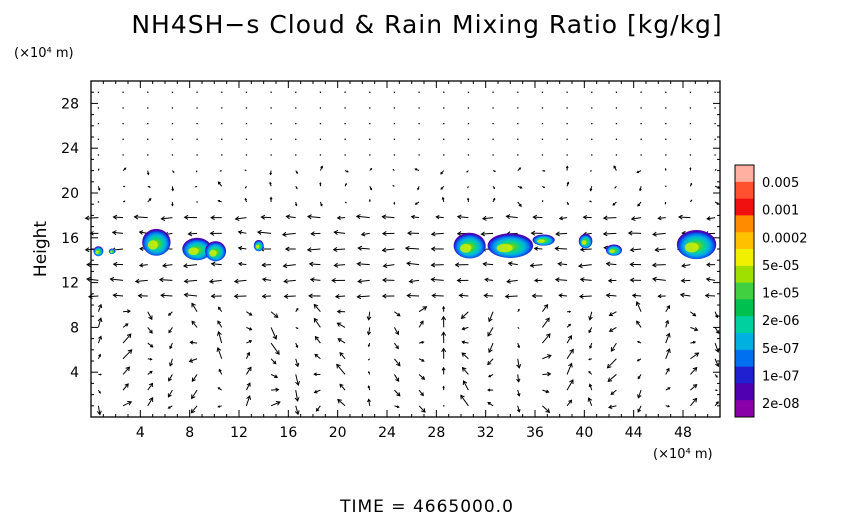 This screenshot has width=854, height=519. What do you see at coordinates (111, 251) in the screenshot?
I see `cloud-core` at bounding box center [111, 251].